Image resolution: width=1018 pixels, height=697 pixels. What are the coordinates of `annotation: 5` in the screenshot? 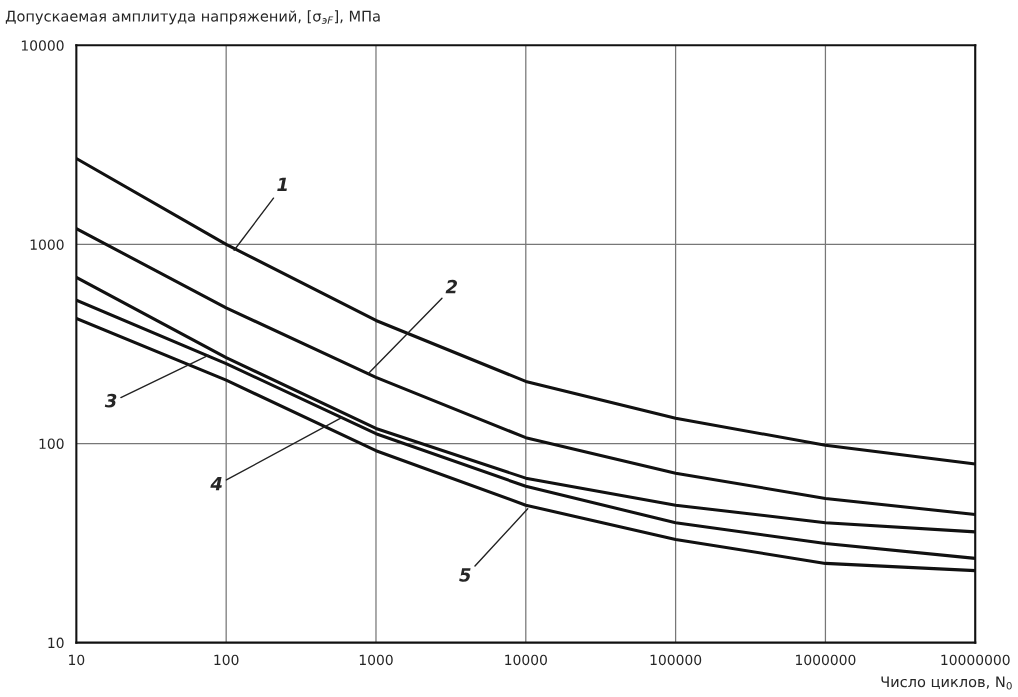 It's located at (465, 575).